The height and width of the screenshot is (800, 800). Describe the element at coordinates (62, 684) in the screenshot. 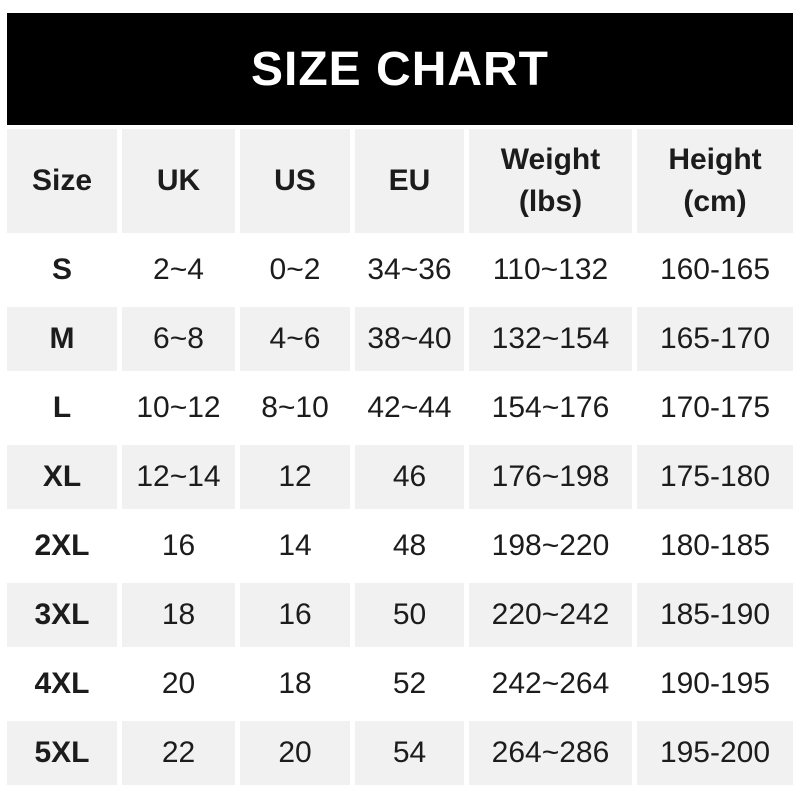

I see `size-cell: 4XL` at that location.